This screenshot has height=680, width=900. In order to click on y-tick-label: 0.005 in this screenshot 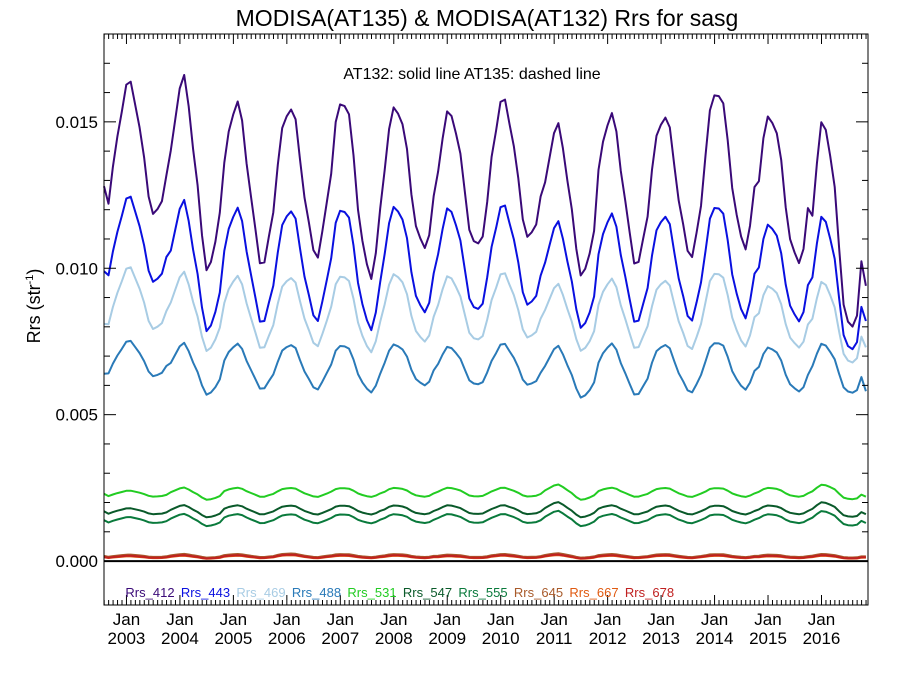, I will do `click(76, 415)`.